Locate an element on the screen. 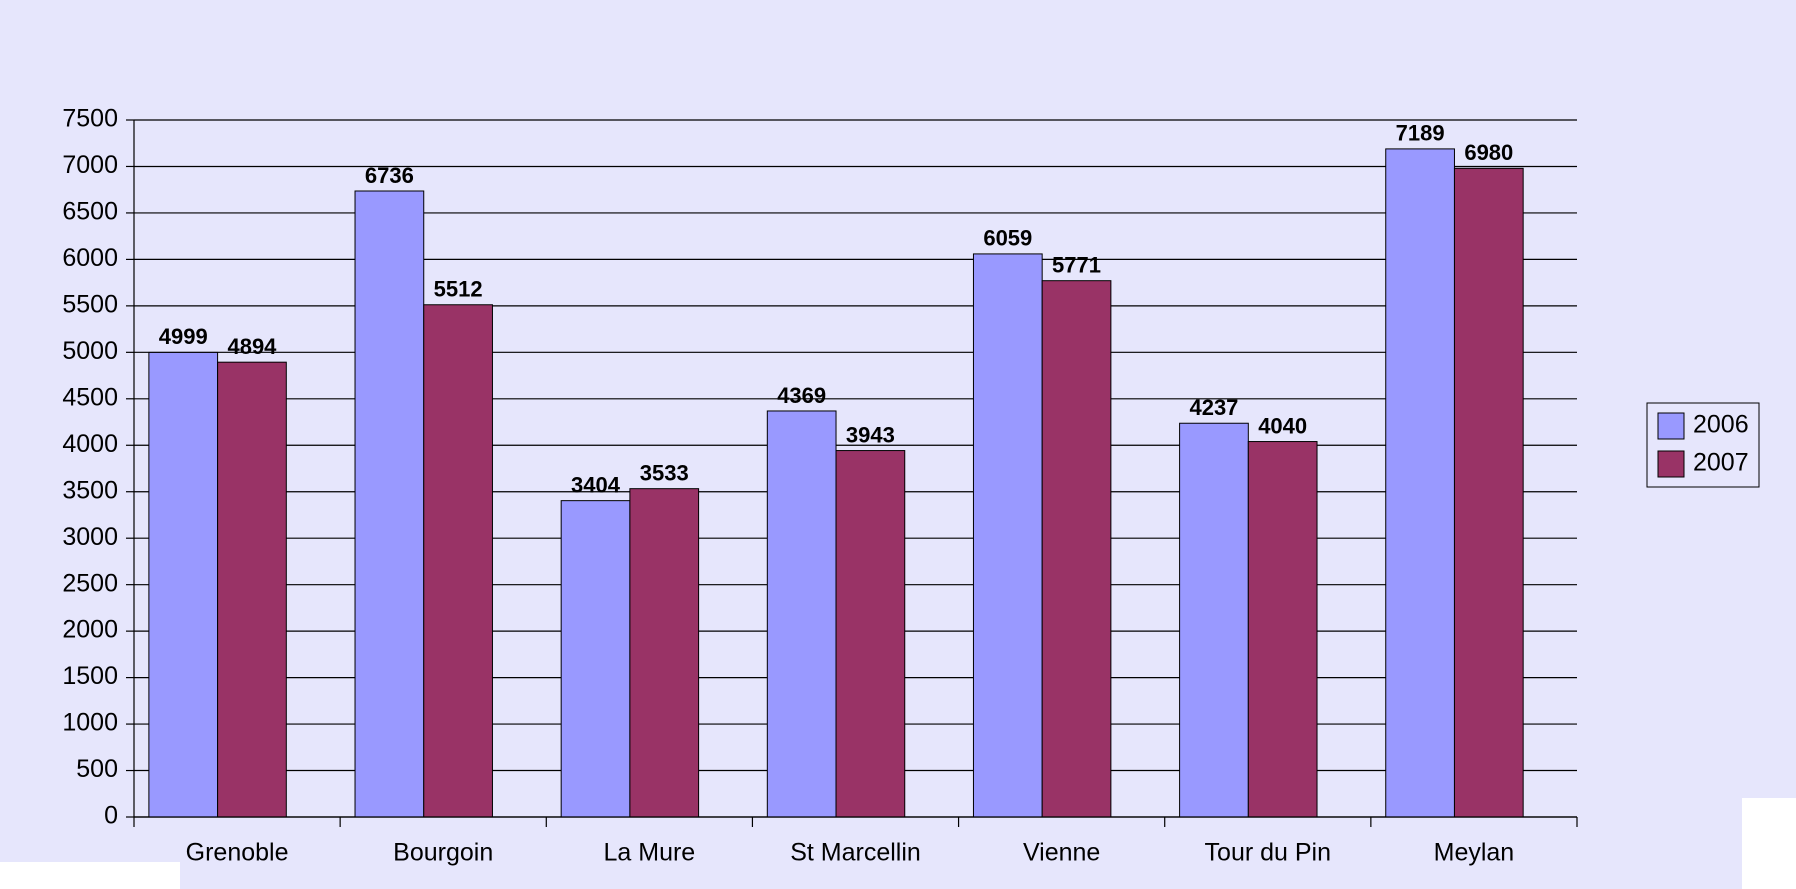 The image size is (1796, 889). value-label: 5771 is located at coordinates (1076, 264).